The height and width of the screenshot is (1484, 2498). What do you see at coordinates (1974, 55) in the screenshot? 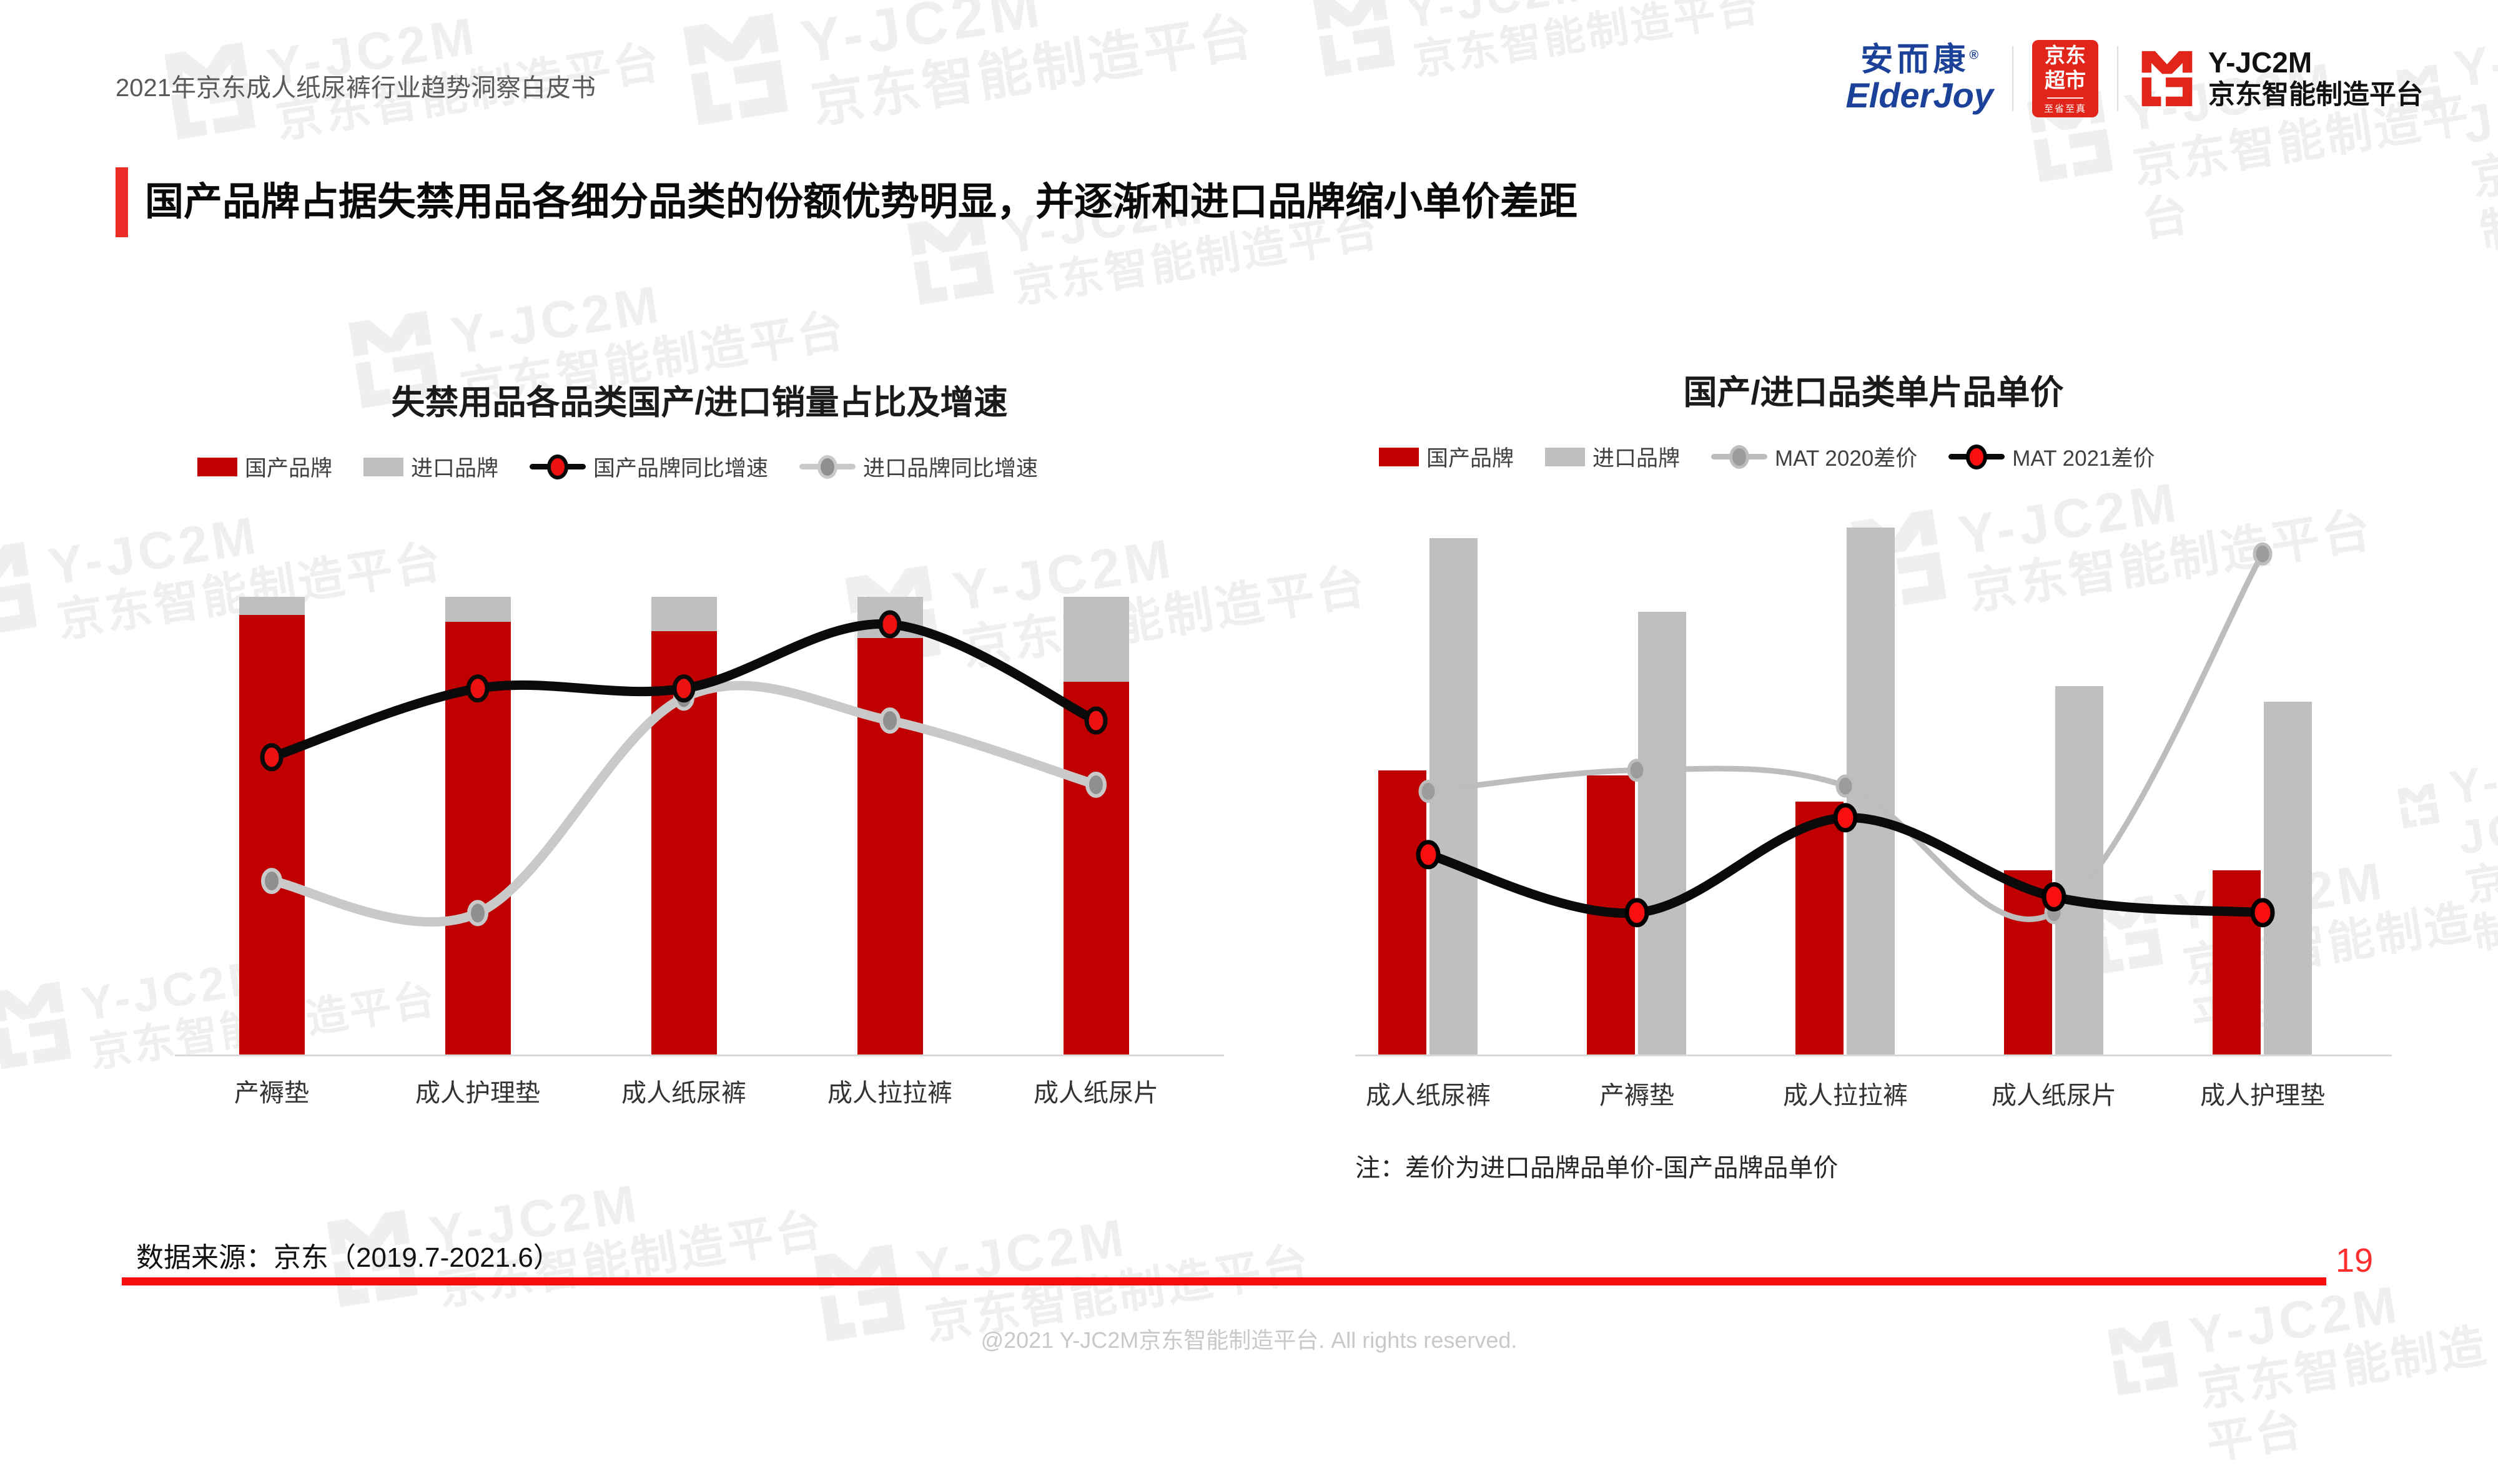
I see `registered-mark: ®` at bounding box center [1974, 55].